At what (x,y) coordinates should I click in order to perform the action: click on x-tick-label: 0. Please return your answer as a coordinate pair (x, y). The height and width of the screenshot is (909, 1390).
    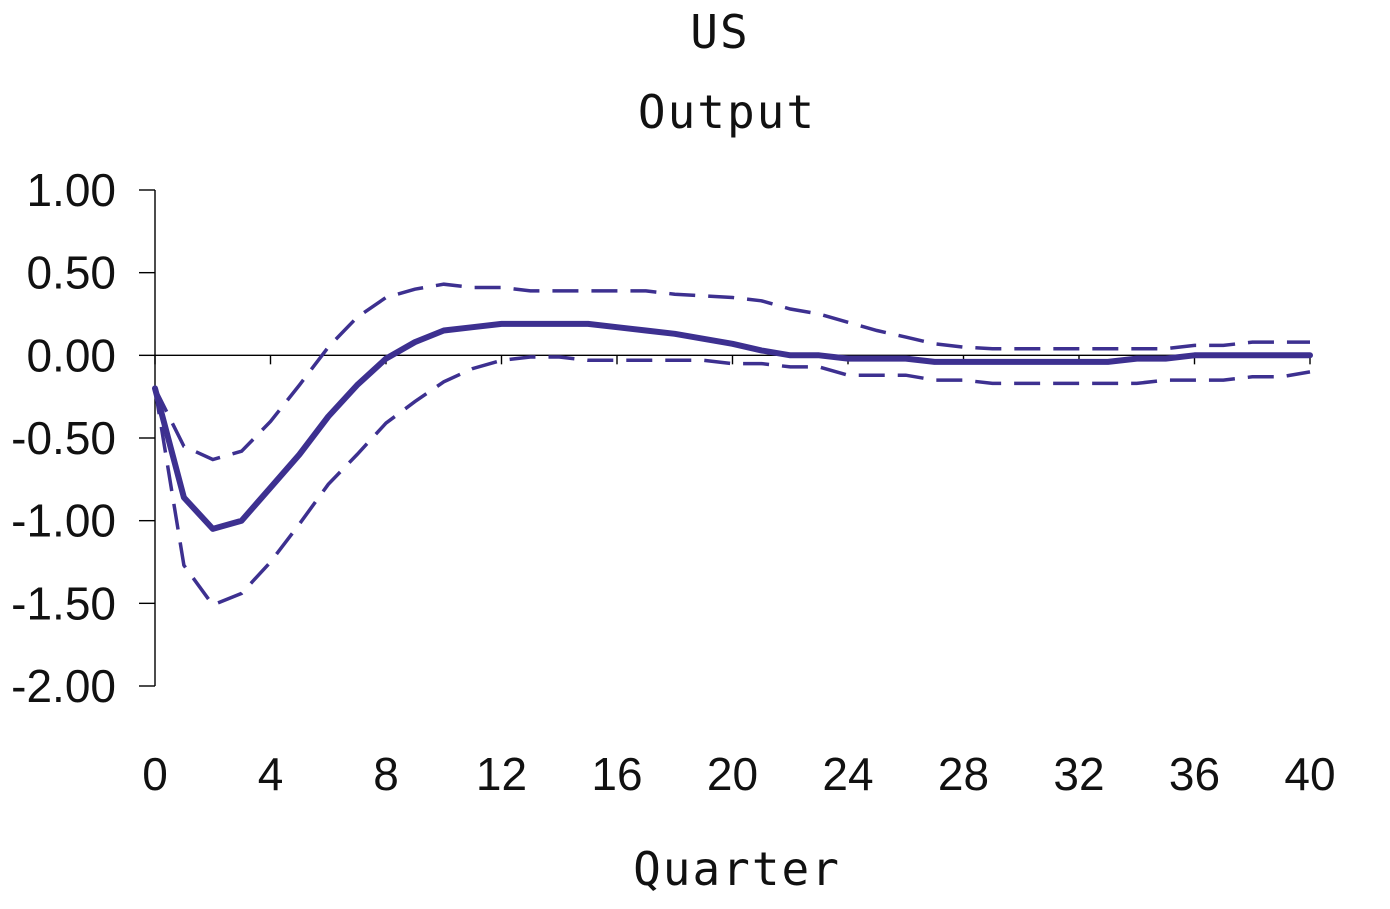
    Looking at the image, I should click on (155, 774).